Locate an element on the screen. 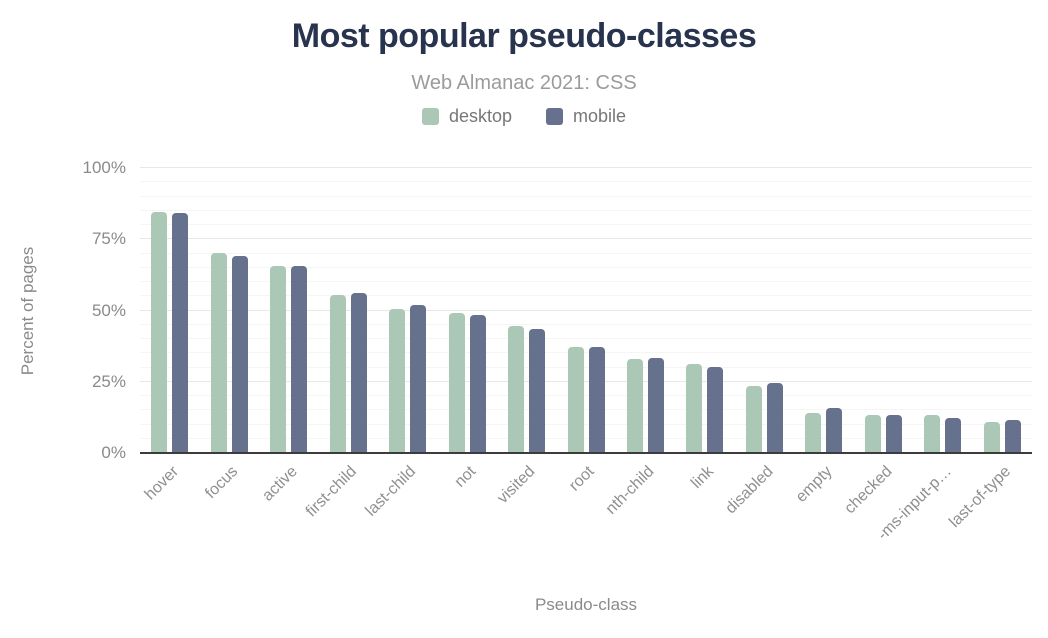 This screenshot has width=1048, height=638. x-label-last-of-type: last-of-type is located at coordinates (980, 497).